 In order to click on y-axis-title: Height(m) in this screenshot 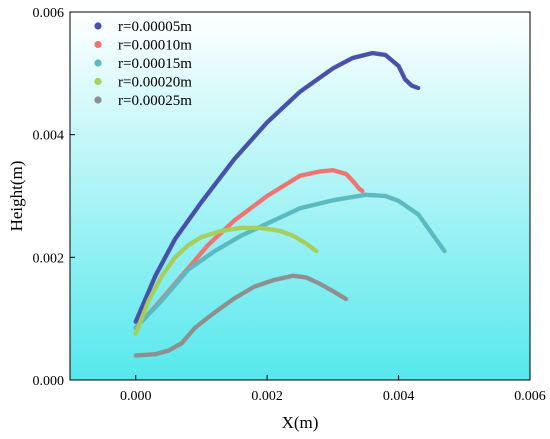, I will do `click(16, 196)`.